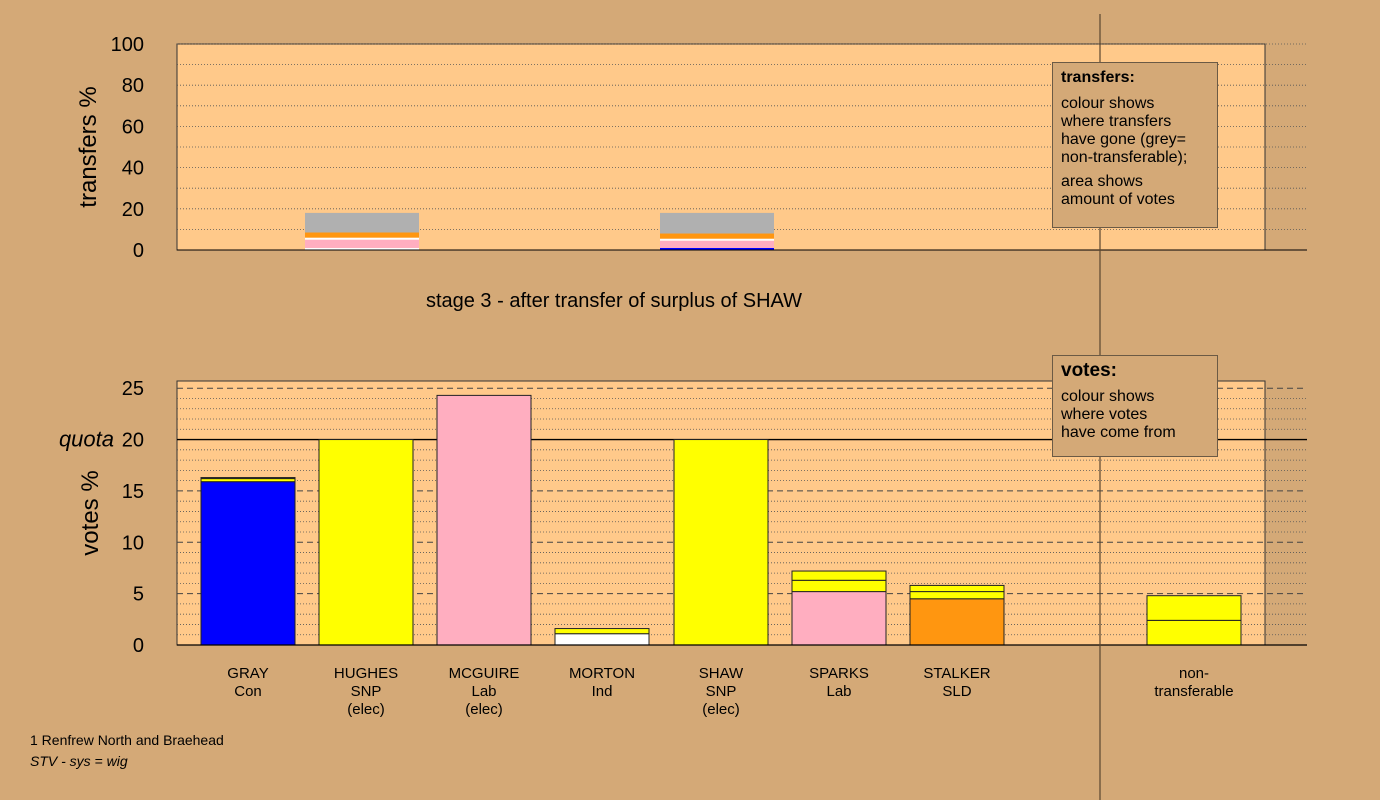 The image size is (1380, 800). What do you see at coordinates (133, 543) in the screenshot?
I see `votes-tick-label: 10` at bounding box center [133, 543].